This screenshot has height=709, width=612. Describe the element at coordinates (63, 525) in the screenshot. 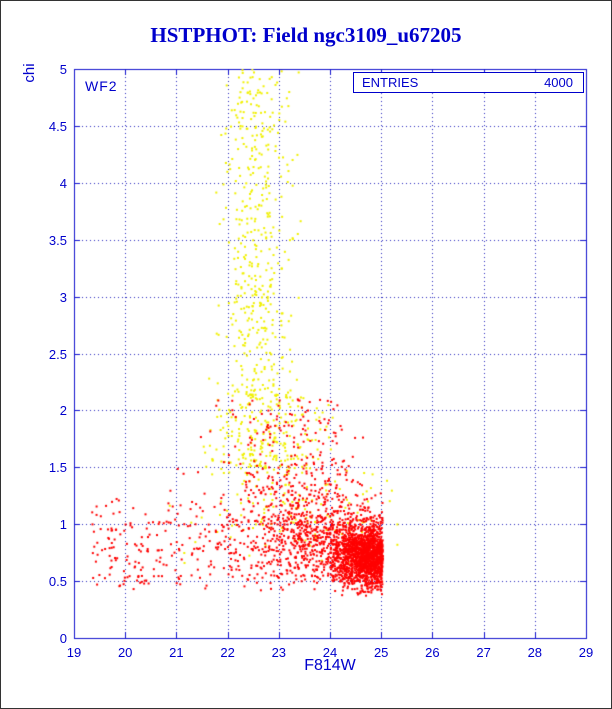

I see `y-tick-label: 1` at that location.